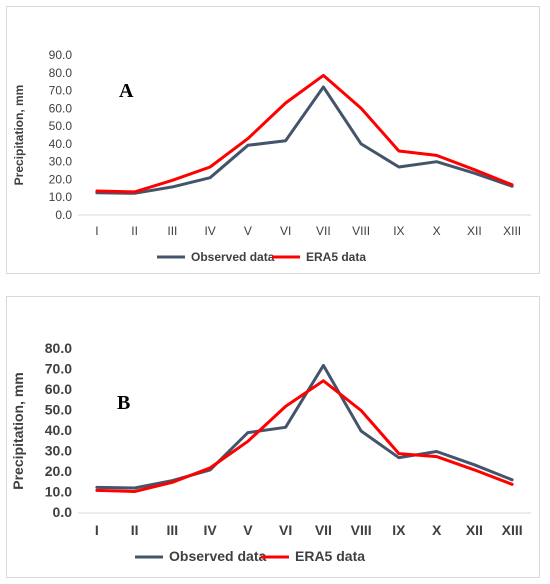 Image resolution: width=550 pixels, height=584 pixels. What do you see at coordinates (304, 436) in the screenshot?
I see `series-line-era5` at bounding box center [304, 436].